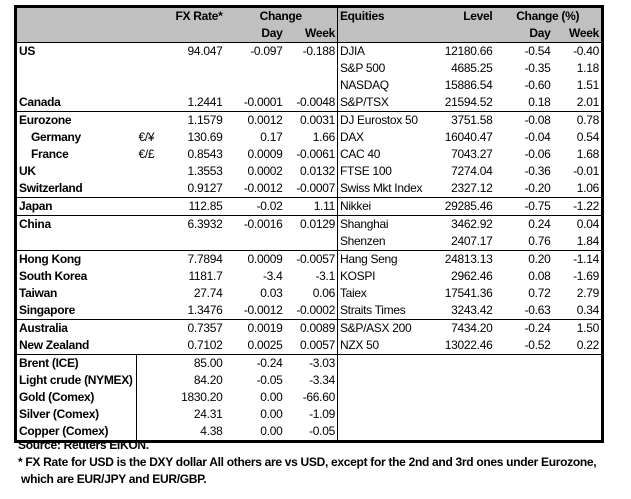 The height and width of the screenshot is (499, 631). Describe the element at coordinates (254, 206) in the screenshot. I see `fx-change-day: -0.02` at that location.